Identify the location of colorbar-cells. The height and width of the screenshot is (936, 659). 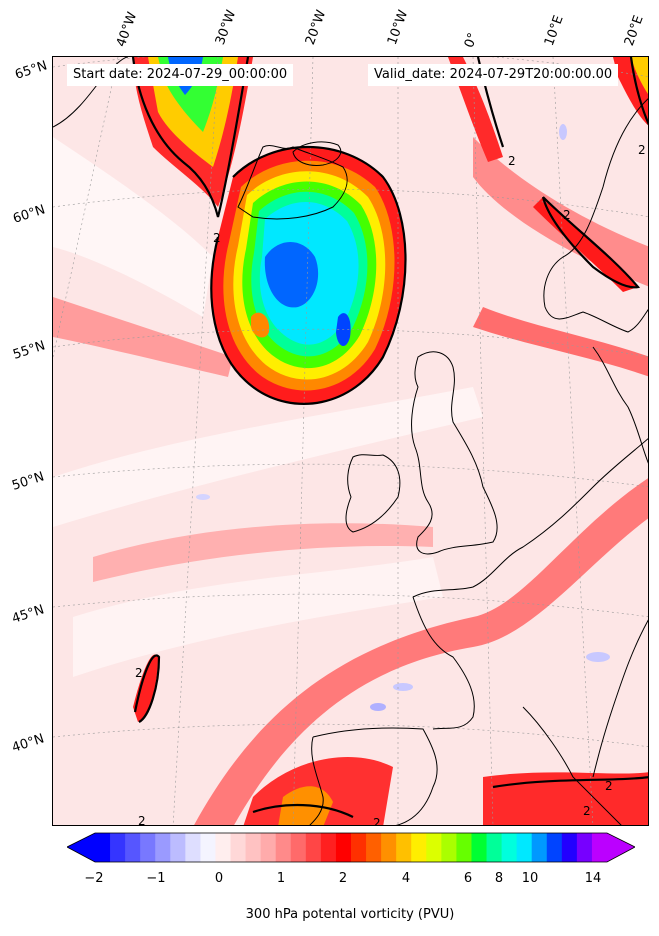
(351, 847).